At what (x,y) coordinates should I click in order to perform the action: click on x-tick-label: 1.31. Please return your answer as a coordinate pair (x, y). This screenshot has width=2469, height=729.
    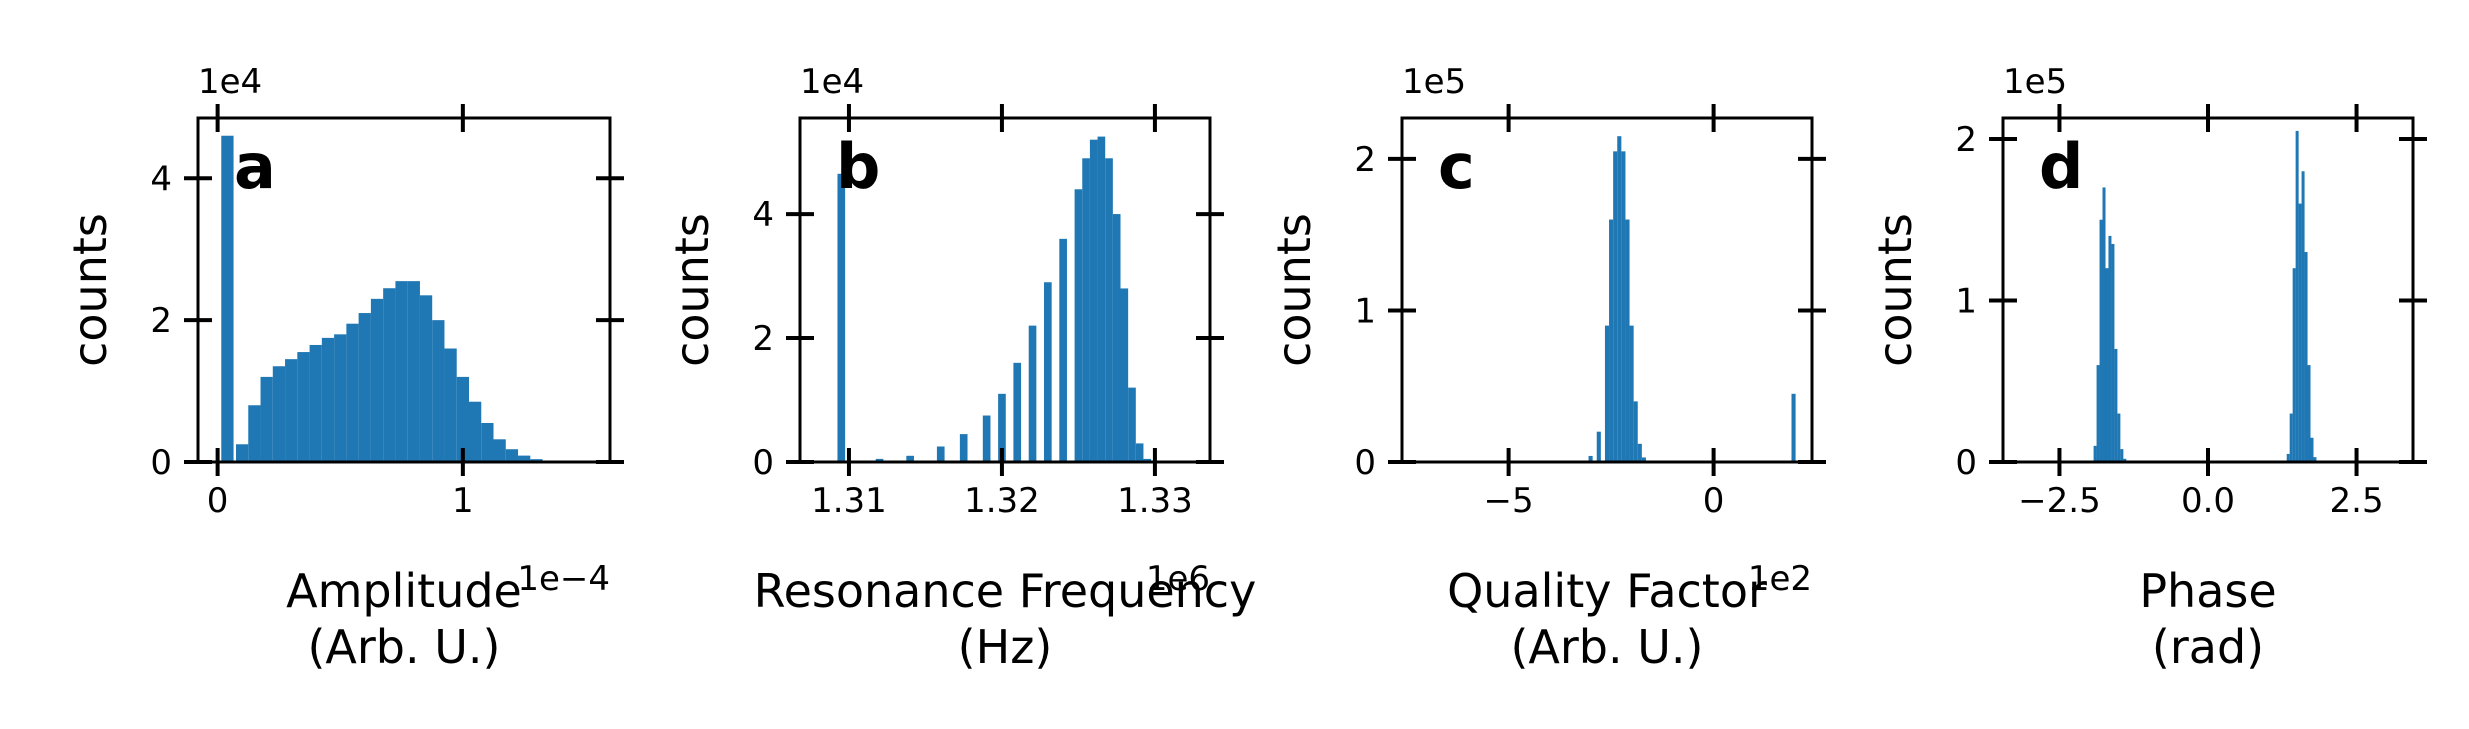
    Looking at the image, I should click on (849, 501).